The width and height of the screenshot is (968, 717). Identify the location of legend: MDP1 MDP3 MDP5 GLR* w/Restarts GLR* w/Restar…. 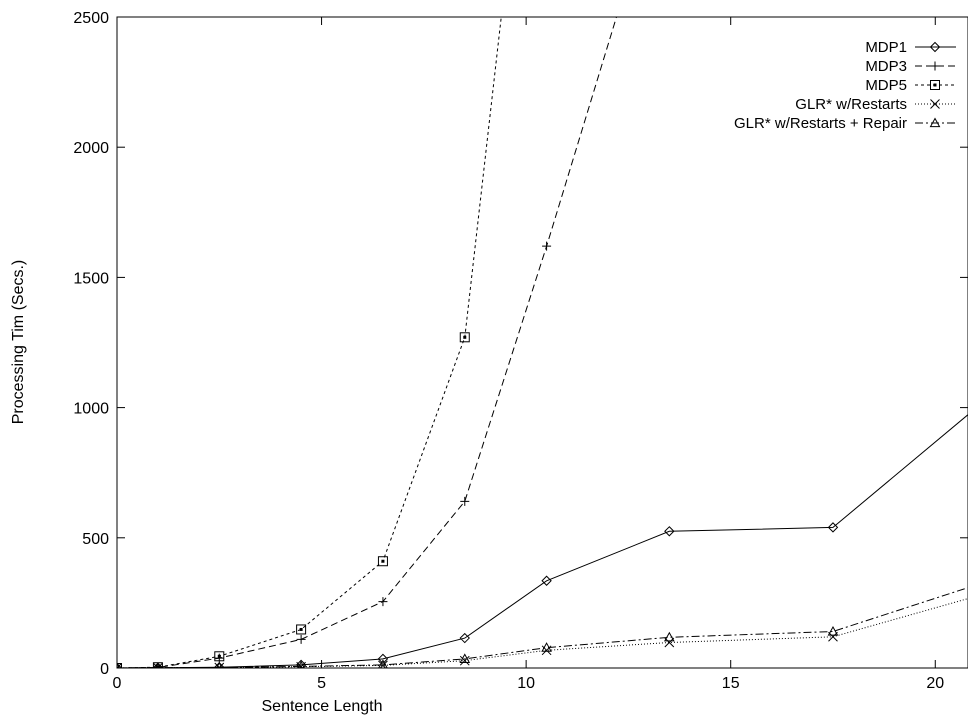
(845, 85).